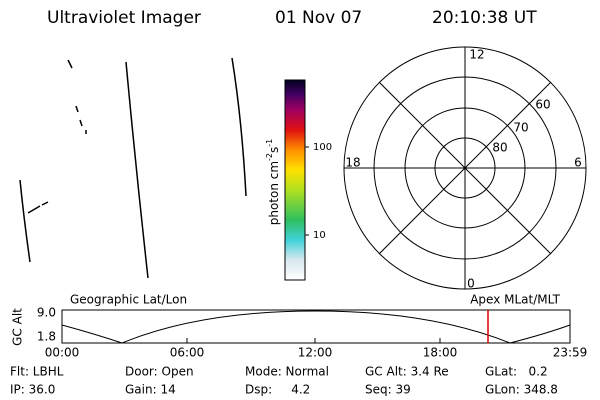  I want to click on date: 01 Nov 07, so click(318, 18).